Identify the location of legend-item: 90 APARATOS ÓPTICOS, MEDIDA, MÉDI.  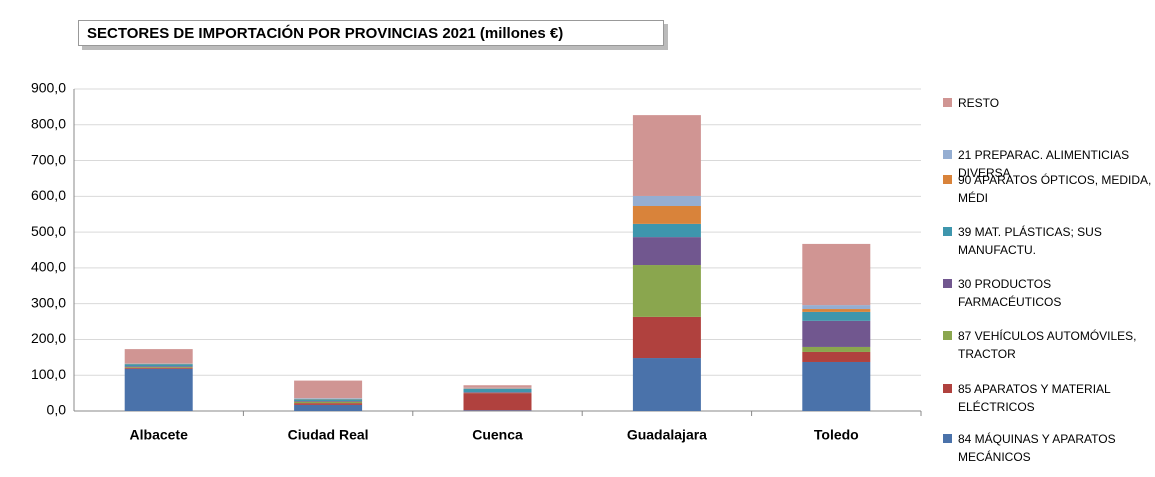
(1048, 189).